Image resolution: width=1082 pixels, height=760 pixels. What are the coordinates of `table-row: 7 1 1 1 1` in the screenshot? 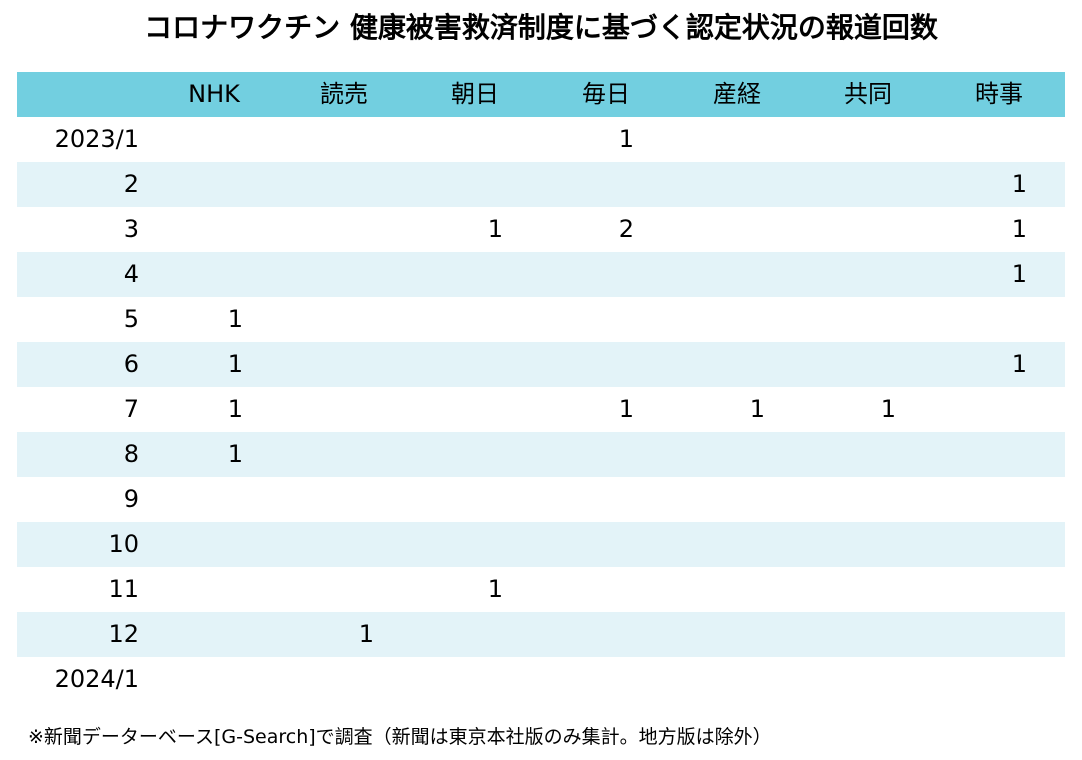 It's located at (541, 409).